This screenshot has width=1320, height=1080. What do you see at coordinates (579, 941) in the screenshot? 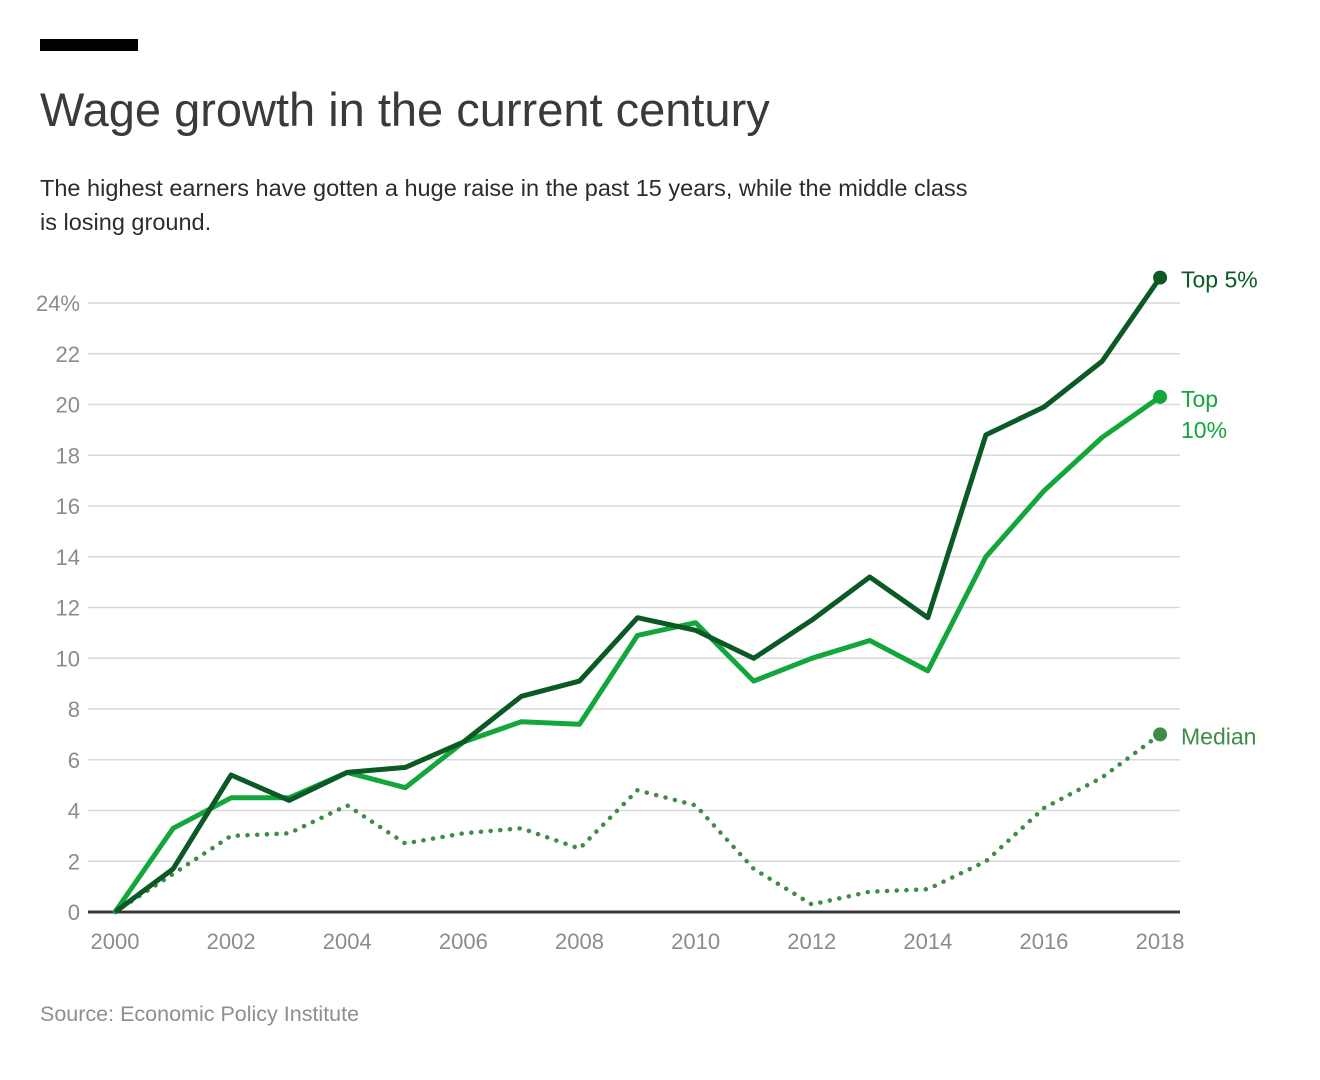
I see `x-tick-label: 2008` at bounding box center [579, 941].